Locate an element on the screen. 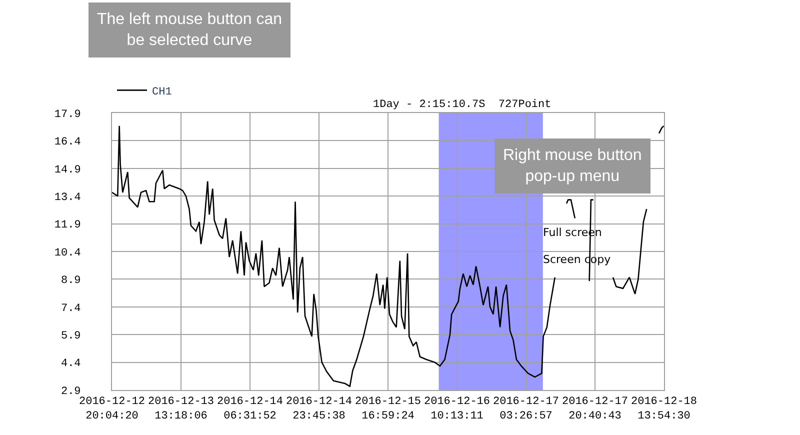 The height and width of the screenshot is (435, 800). y-tick-label: 16.4 is located at coordinates (68, 142).